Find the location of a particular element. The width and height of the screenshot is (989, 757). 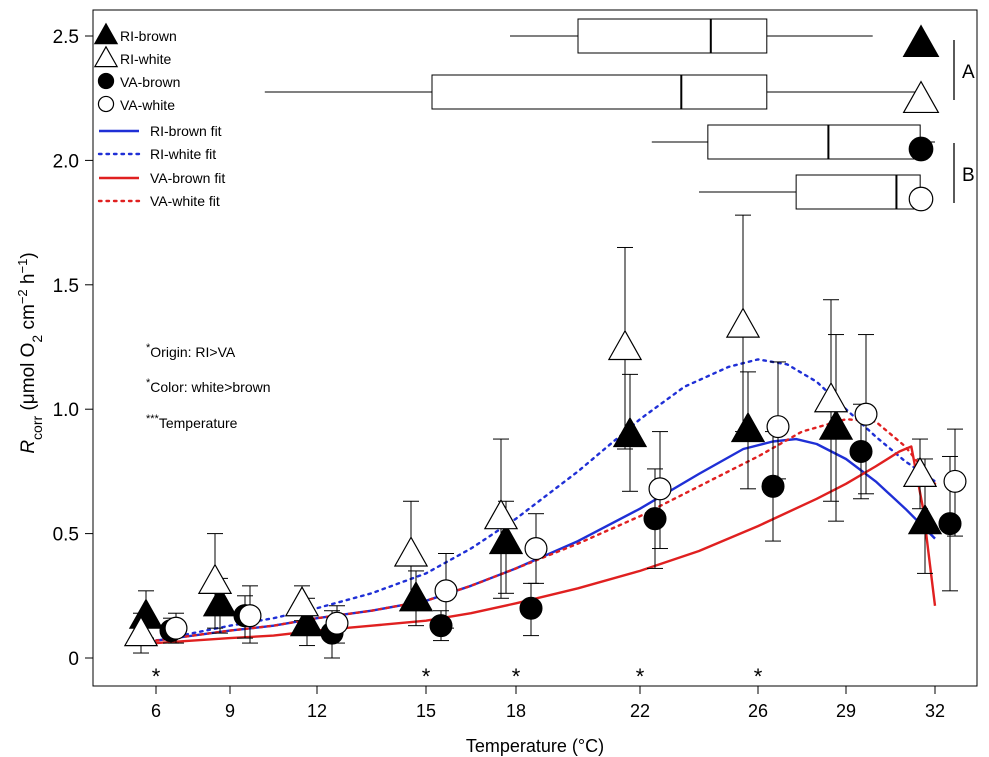

significance-markers: * * * * * is located at coordinates (457, 676).